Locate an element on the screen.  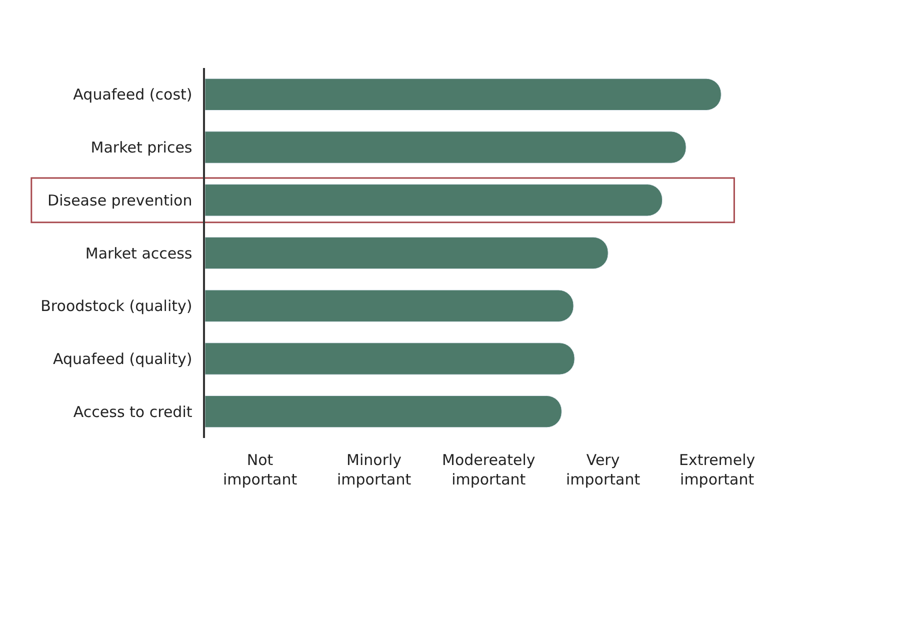
y-tick-label: Access to credit is located at coordinates (132, 411).